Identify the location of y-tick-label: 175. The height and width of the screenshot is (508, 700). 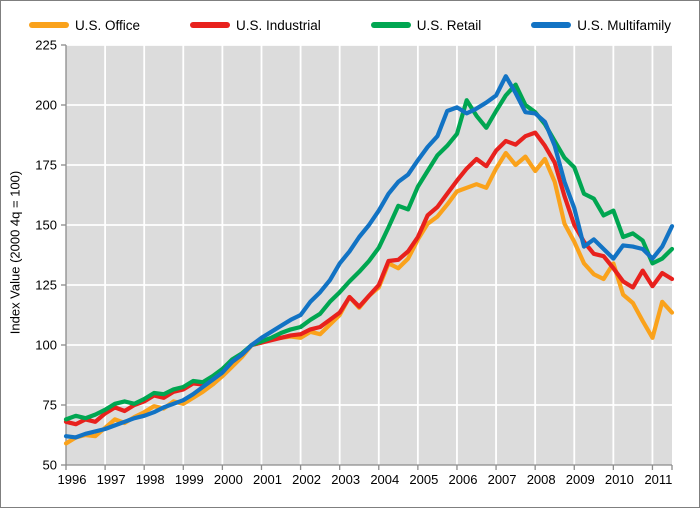
(46, 165).